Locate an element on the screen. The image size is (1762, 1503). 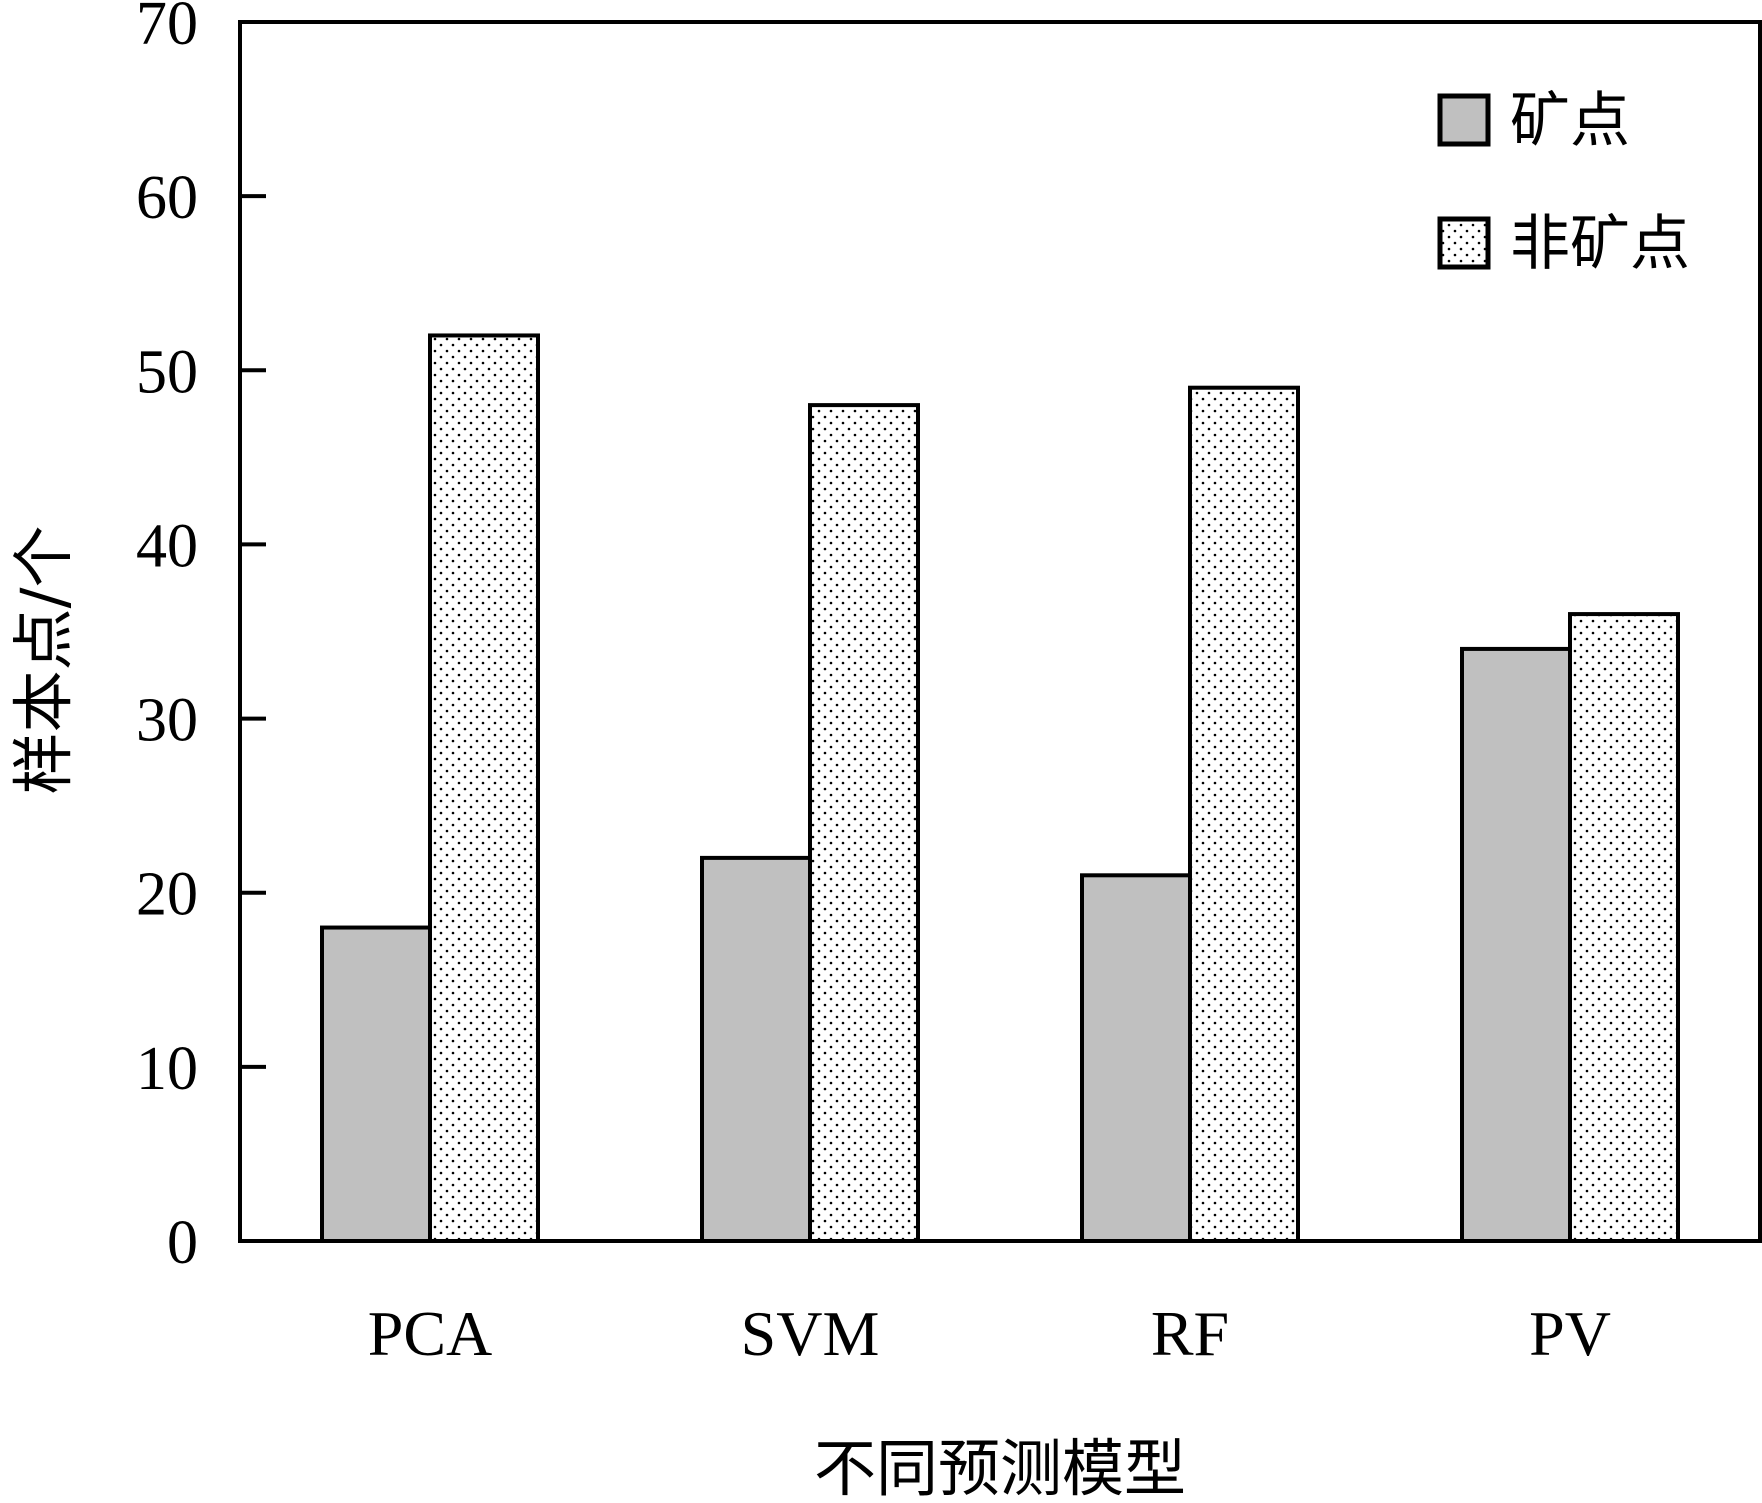
y-tick-label: 50 is located at coordinates (167, 372).